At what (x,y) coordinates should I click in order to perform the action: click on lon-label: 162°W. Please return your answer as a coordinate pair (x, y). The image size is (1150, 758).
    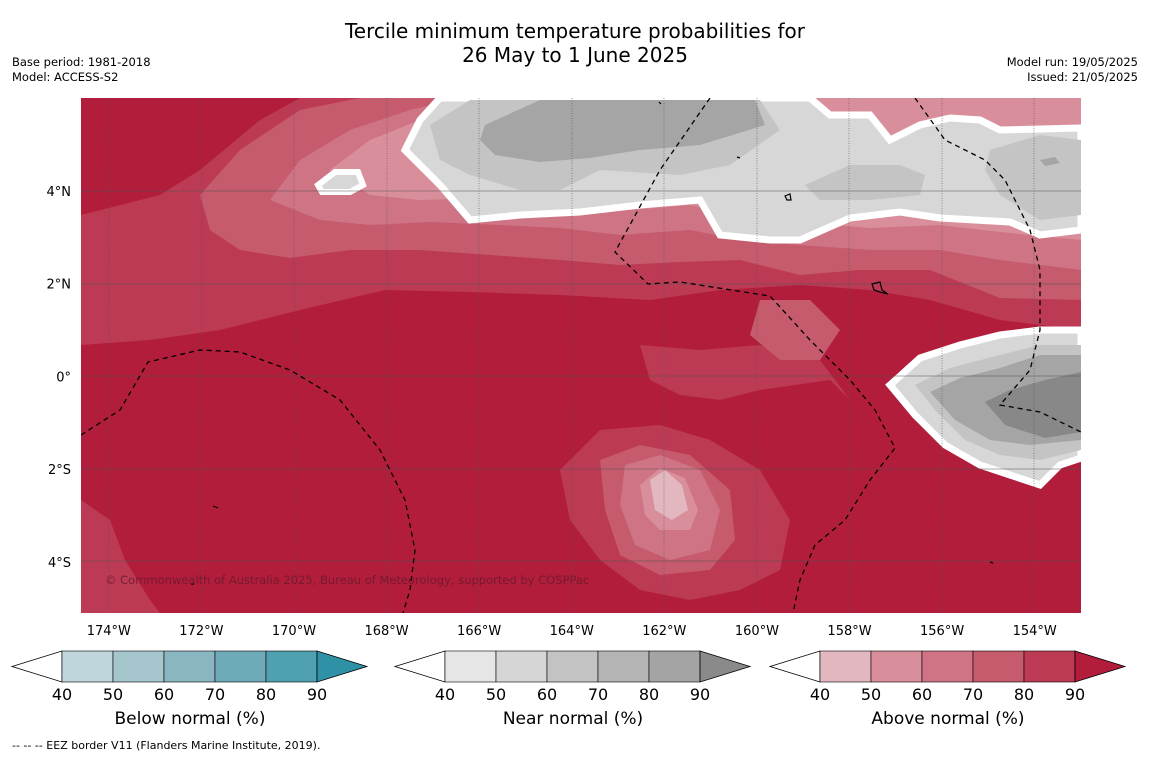
    Looking at the image, I should click on (664, 631).